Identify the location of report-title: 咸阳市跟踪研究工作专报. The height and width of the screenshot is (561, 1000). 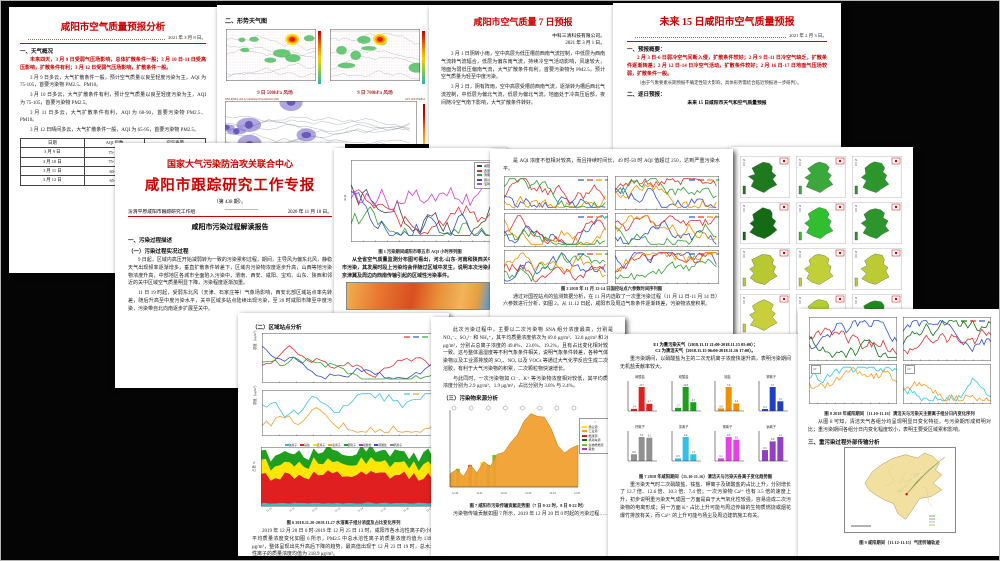
(230, 186).